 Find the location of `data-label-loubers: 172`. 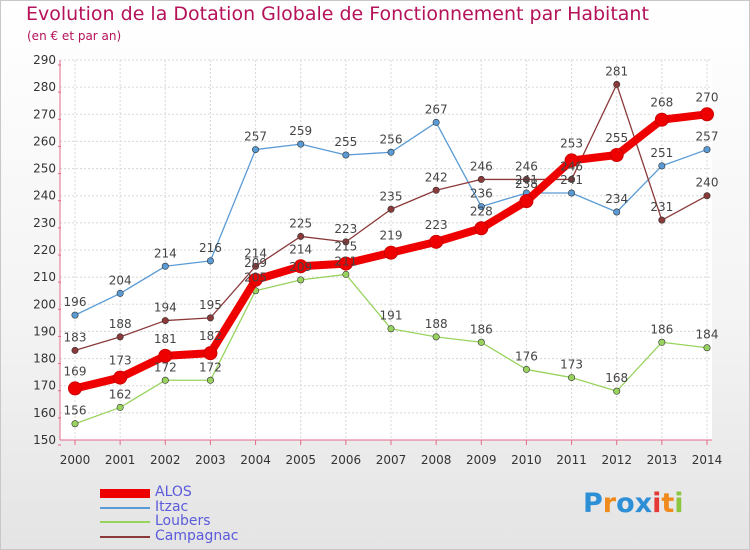

data-label-loubers: 172 is located at coordinates (210, 367).